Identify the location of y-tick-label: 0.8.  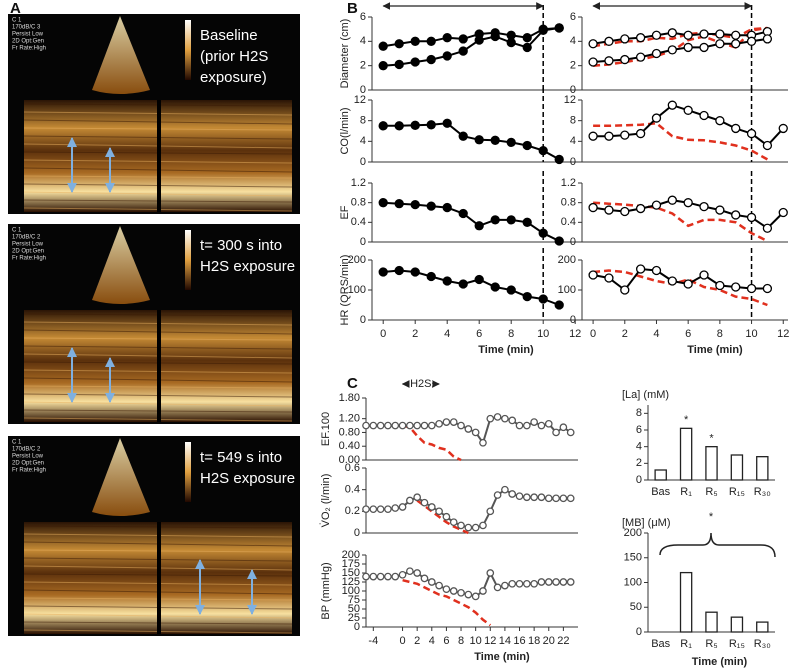
(568, 203).